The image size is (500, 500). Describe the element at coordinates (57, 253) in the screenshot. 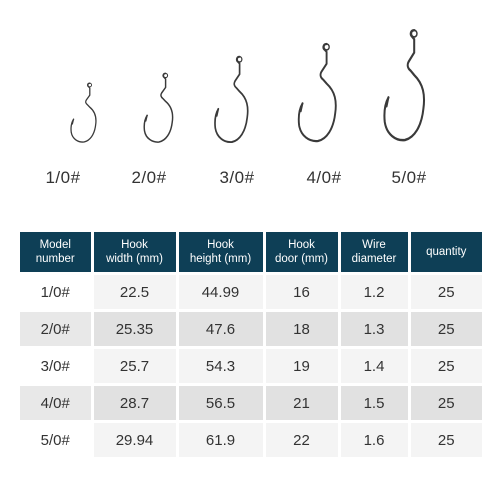

I see `column-header-model-number: Model number` at that location.